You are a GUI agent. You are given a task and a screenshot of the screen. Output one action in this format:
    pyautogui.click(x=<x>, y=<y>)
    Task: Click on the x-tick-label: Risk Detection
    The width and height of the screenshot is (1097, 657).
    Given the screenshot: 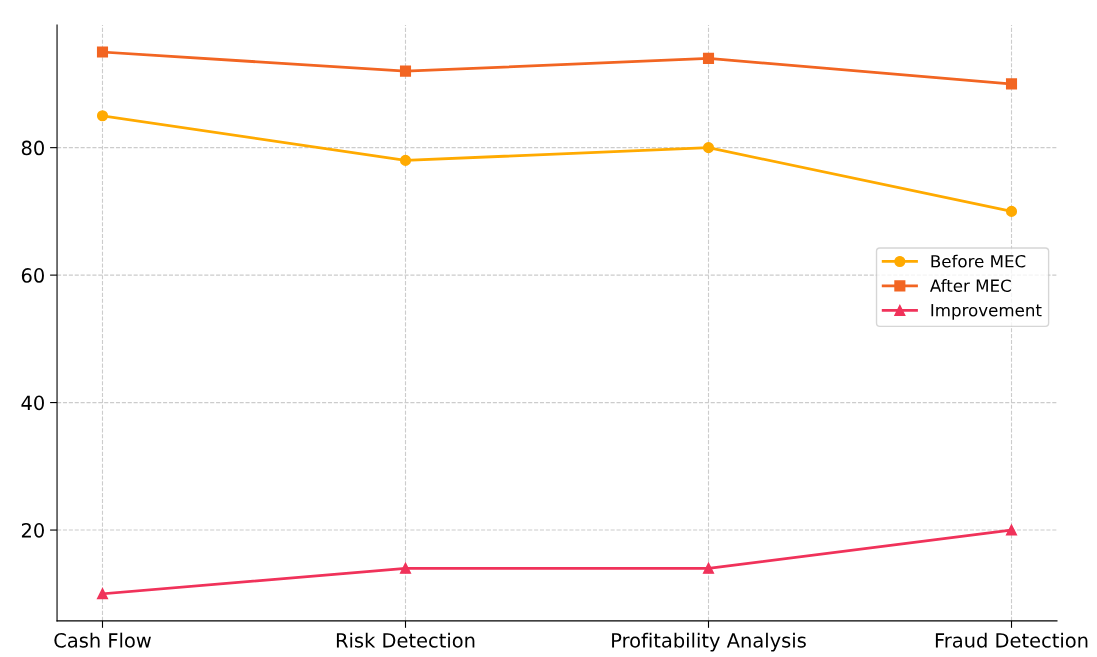 What is the action you would take?
    pyautogui.click(x=405, y=640)
    